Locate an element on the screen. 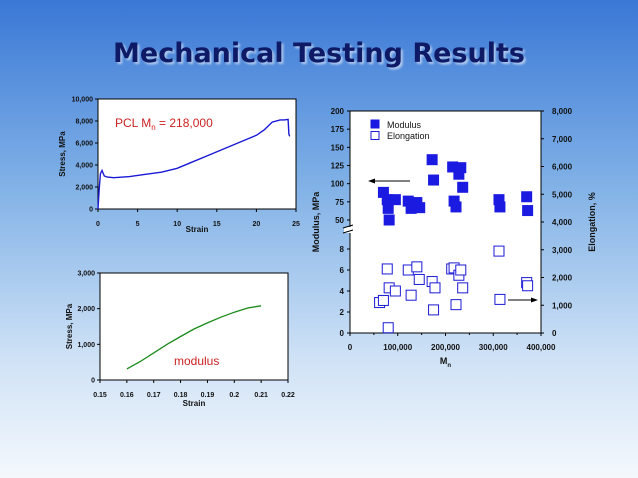  chart2-x-tick-label: 0.15 is located at coordinates (100, 395).